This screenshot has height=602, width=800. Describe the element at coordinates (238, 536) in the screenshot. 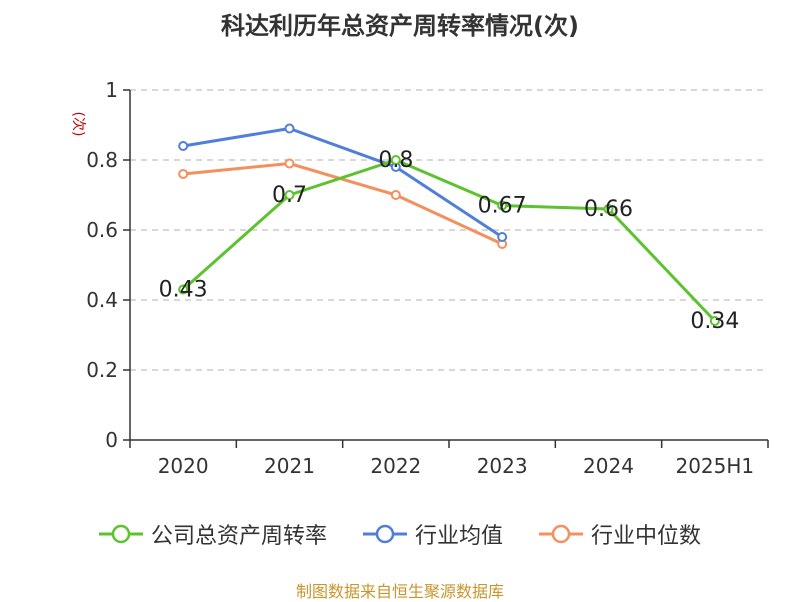

I see `legend-label: 公司总资产周转率` at that location.